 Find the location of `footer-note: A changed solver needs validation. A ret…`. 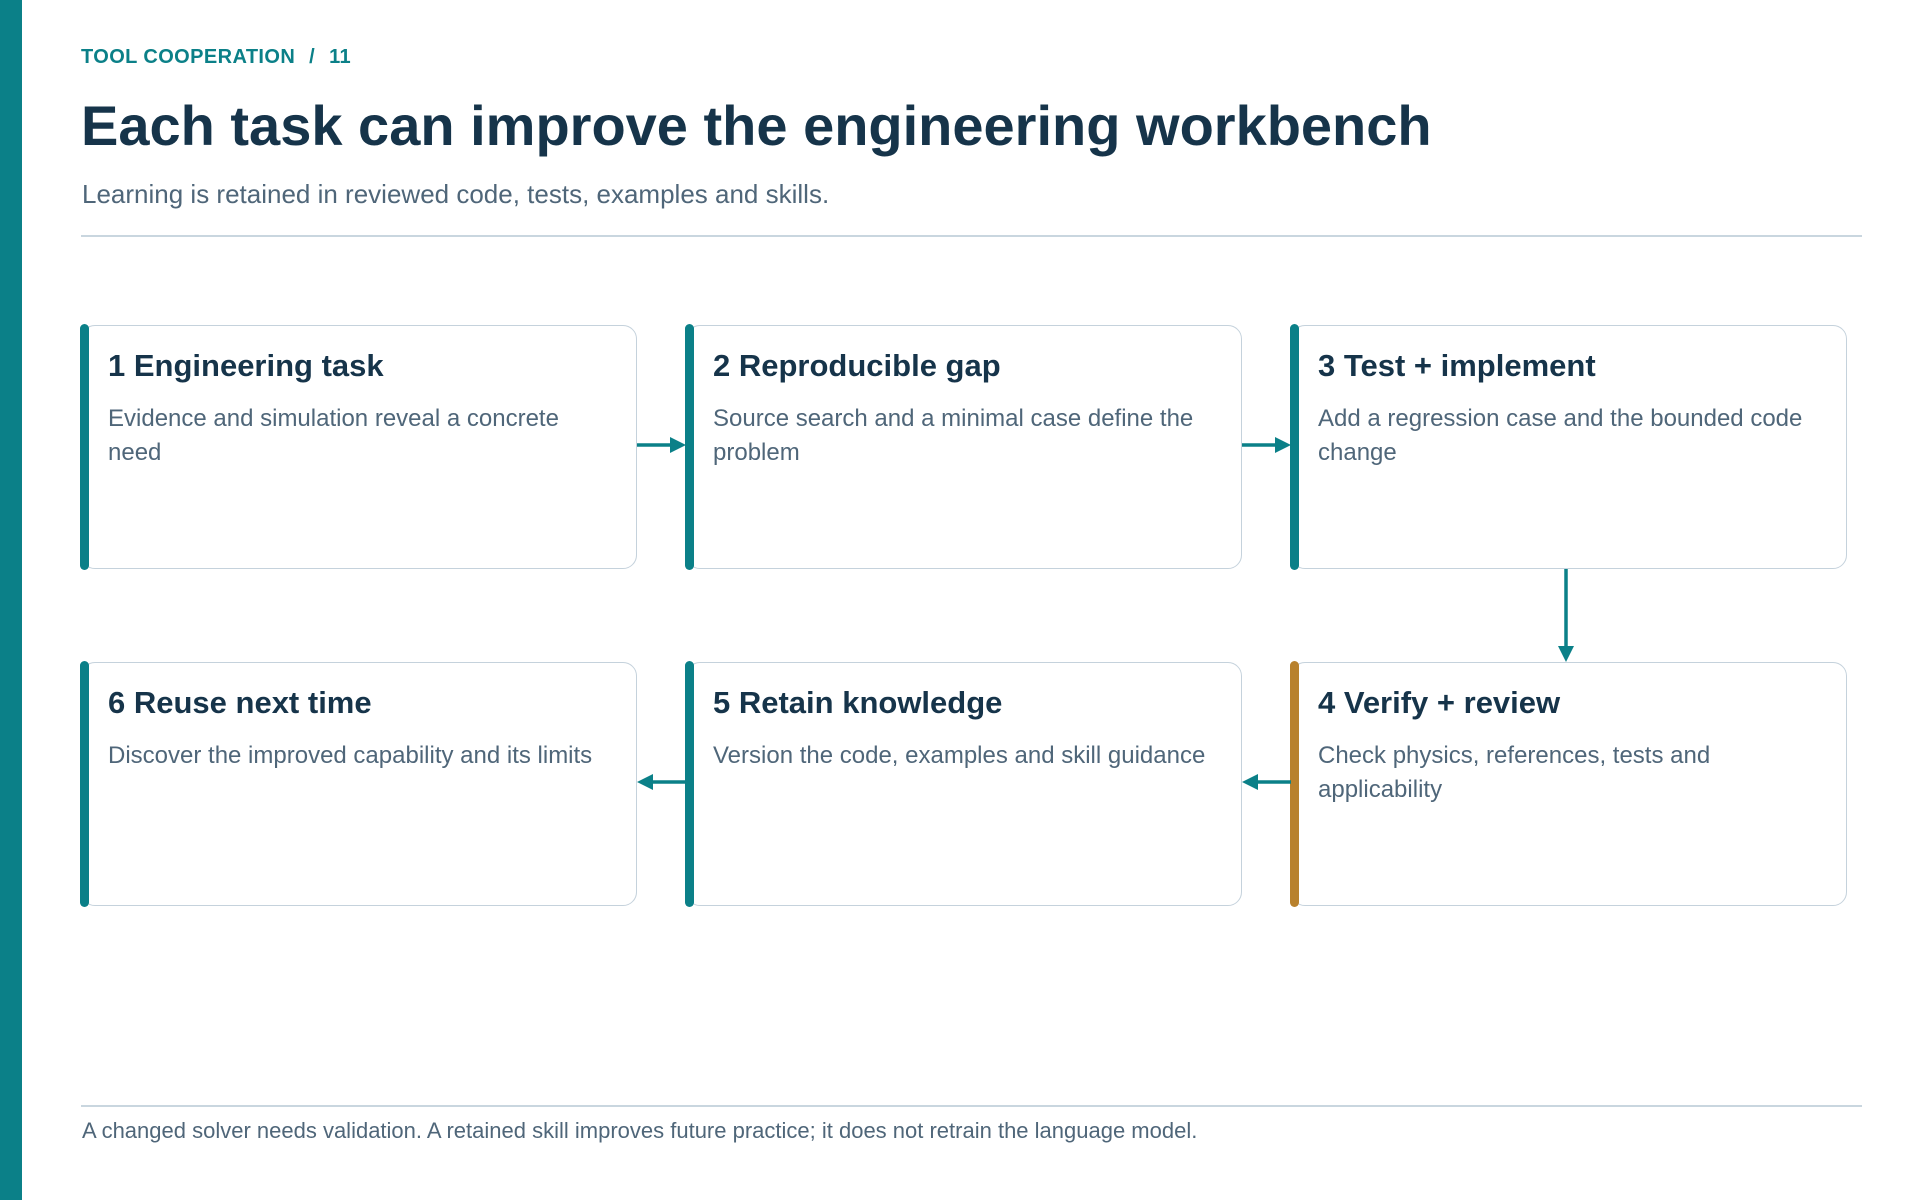

footer-note: A changed solver needs validation. A ret… is located at coordinates (640, 1130).